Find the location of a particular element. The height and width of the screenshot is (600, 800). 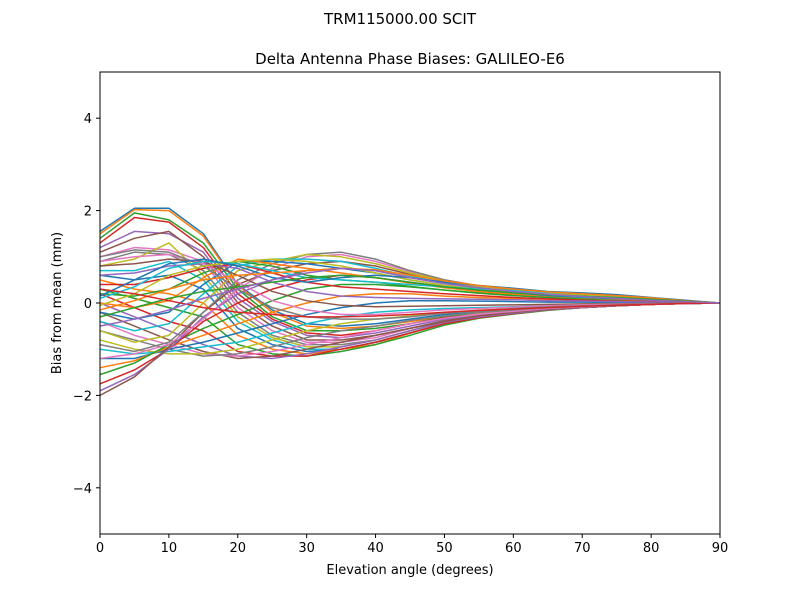

y-tick-label: 0 is located at coordinates (88, 304).